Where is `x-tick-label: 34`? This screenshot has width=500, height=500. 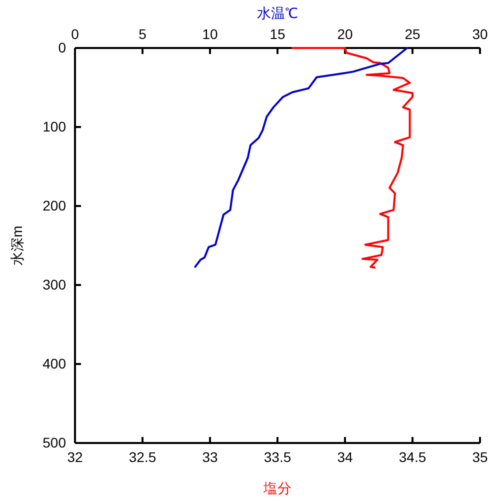
x-tick-label: 34 is located at coordinates (345, 456).